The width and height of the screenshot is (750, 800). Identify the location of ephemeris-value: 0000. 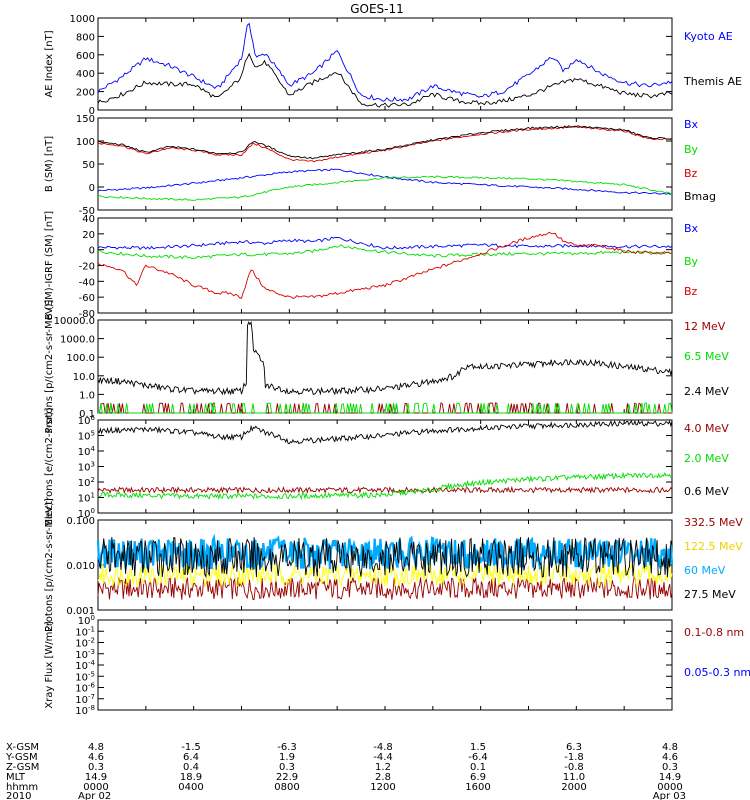
(95, 787).